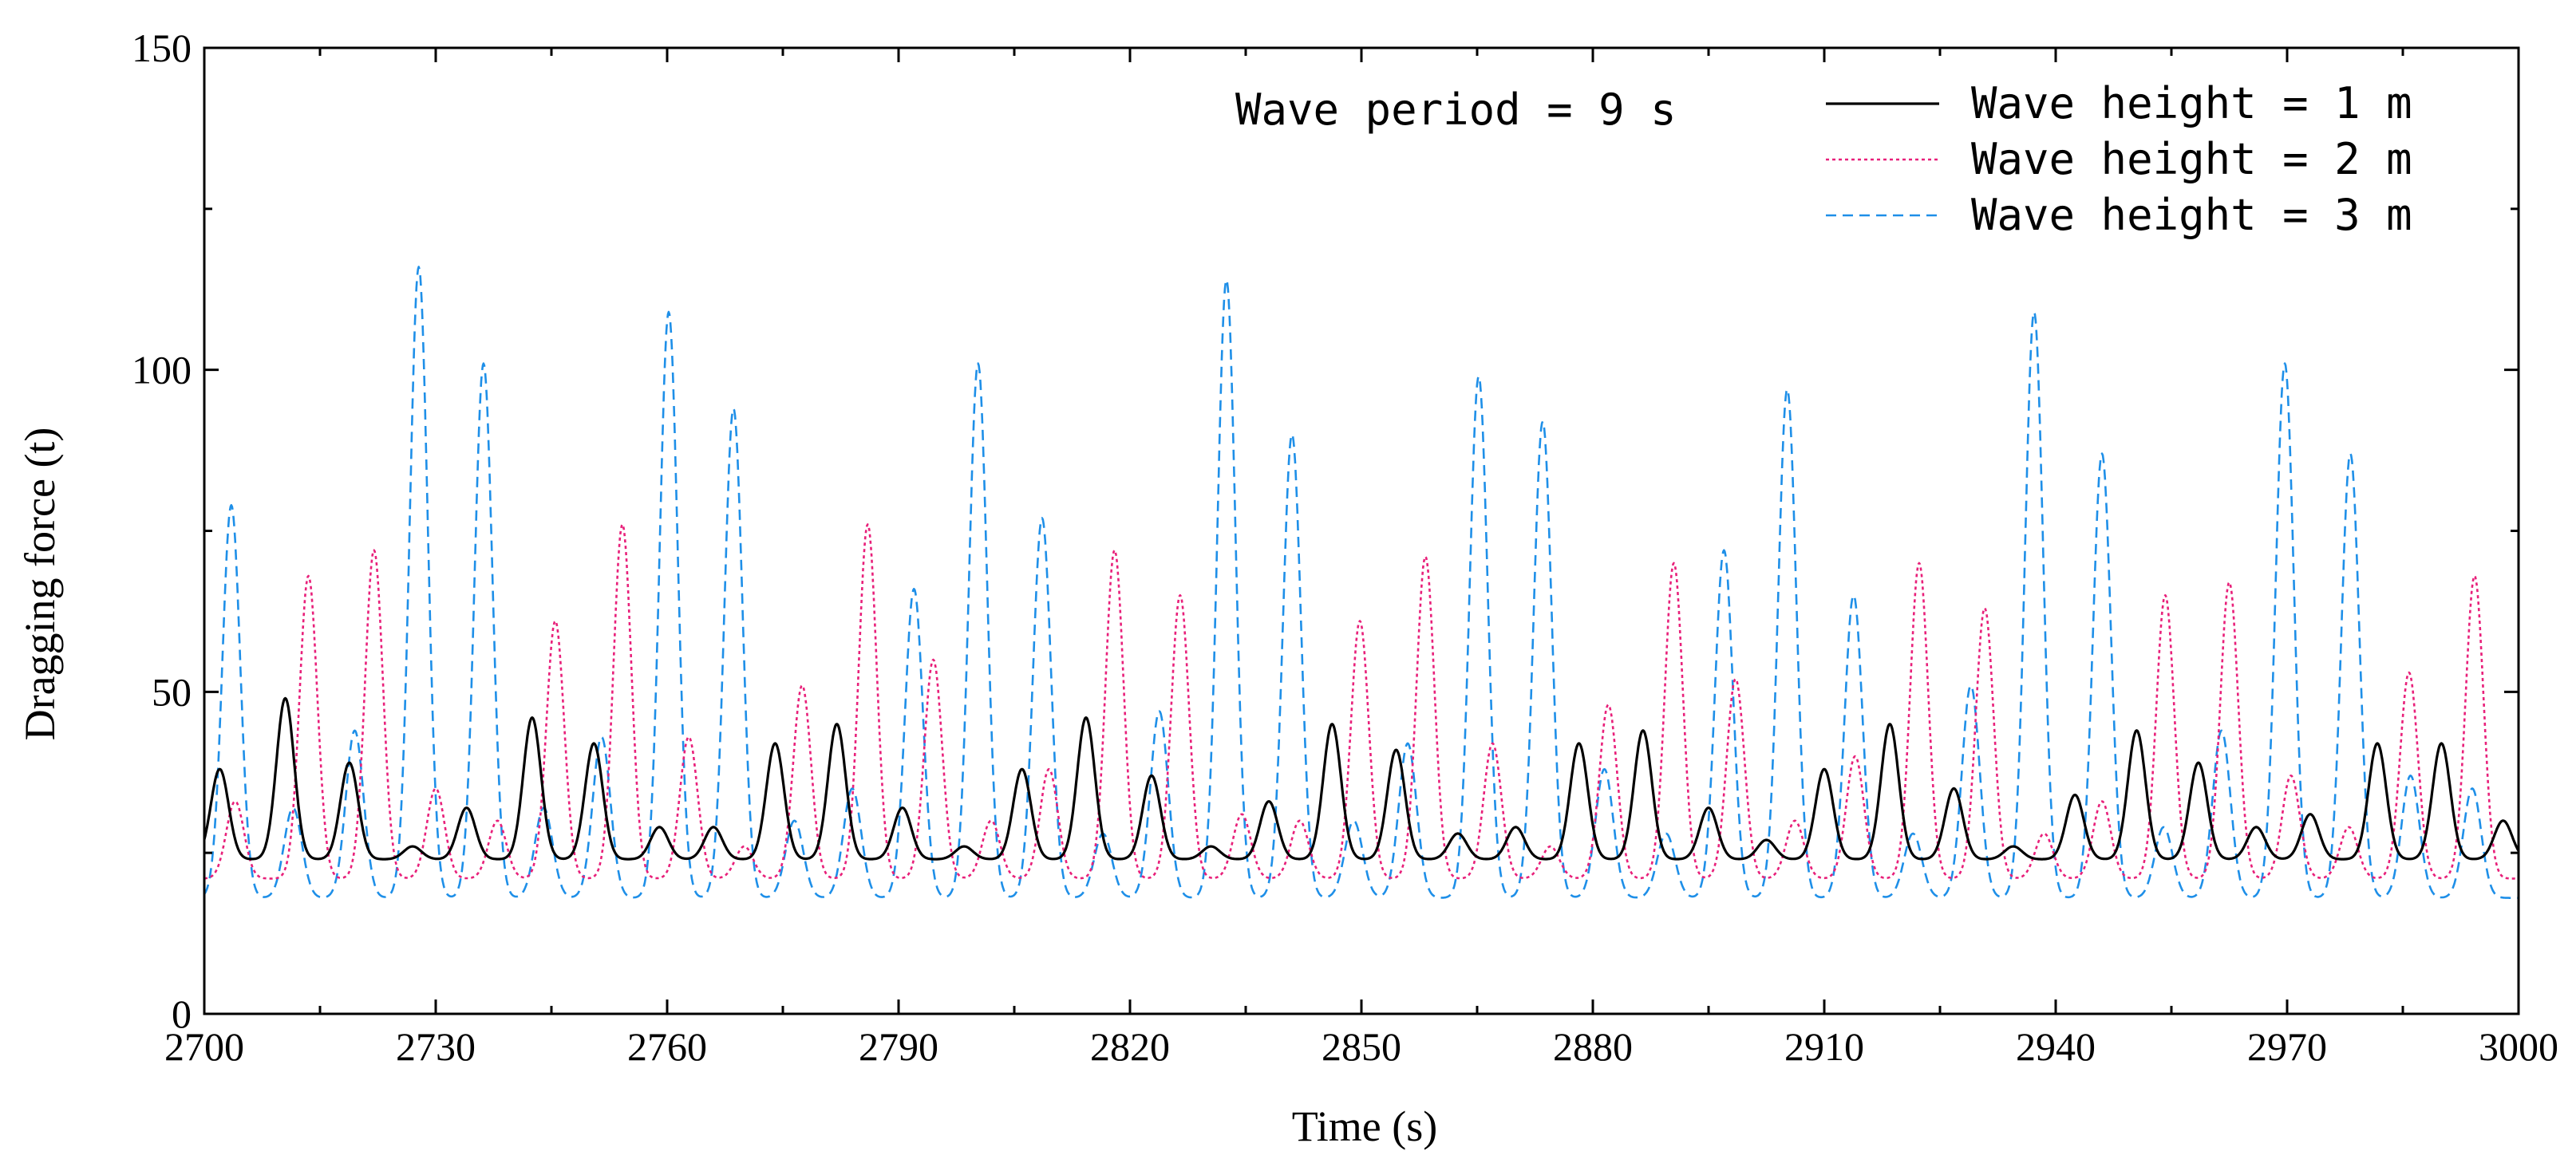 This screenshot has width=2576, height=1167. Describe the element at coordinates (1365, 1126) in the screenshot. I see `x-axis-title: Time (s)` at that location.